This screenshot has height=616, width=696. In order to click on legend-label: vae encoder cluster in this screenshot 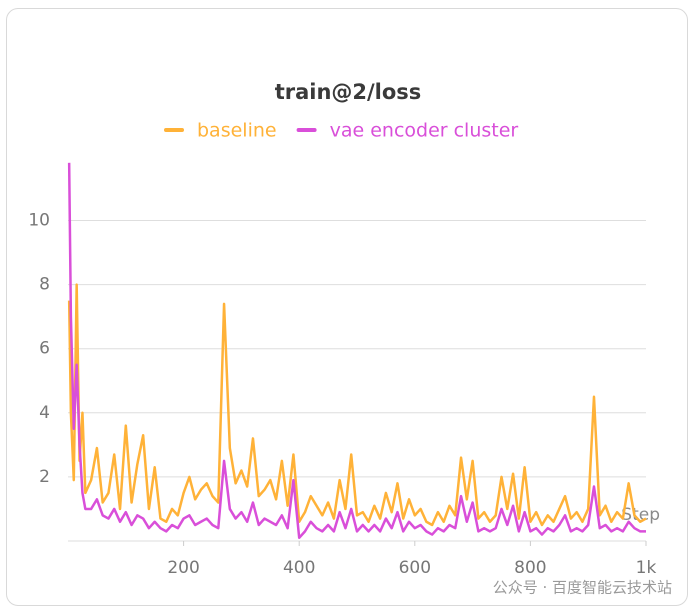, I will do `click(424, 131)`.